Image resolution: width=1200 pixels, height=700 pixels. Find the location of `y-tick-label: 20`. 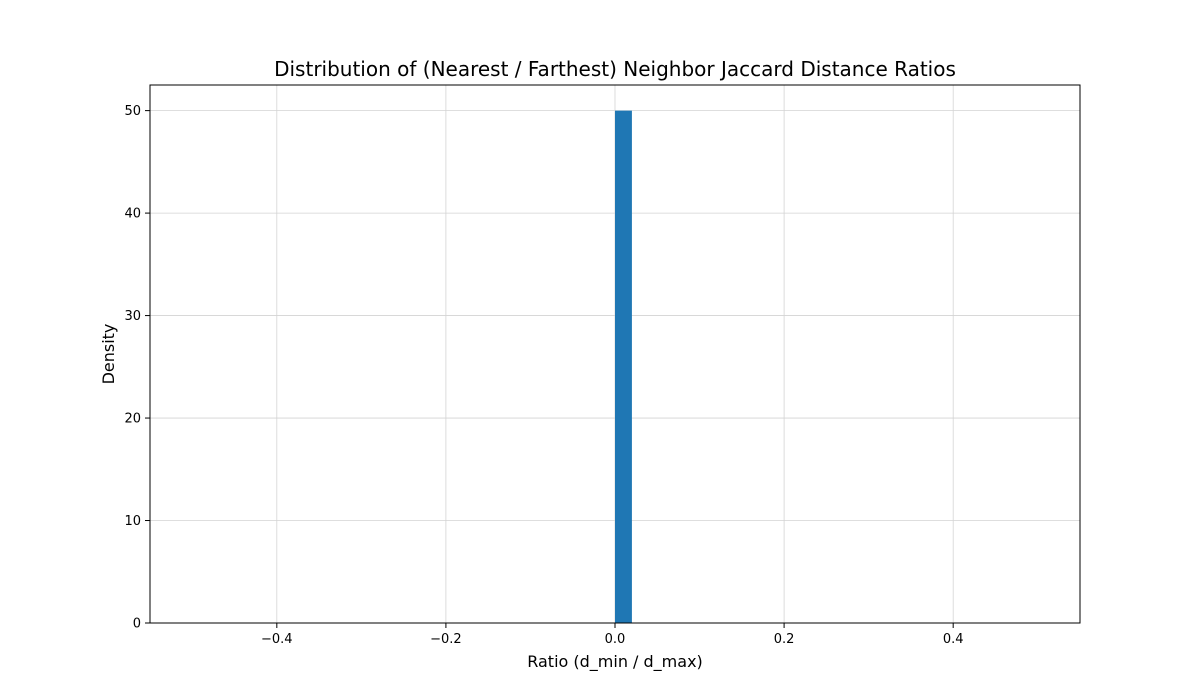

y-tick-label: 20 is located at coordinates (132, 419).